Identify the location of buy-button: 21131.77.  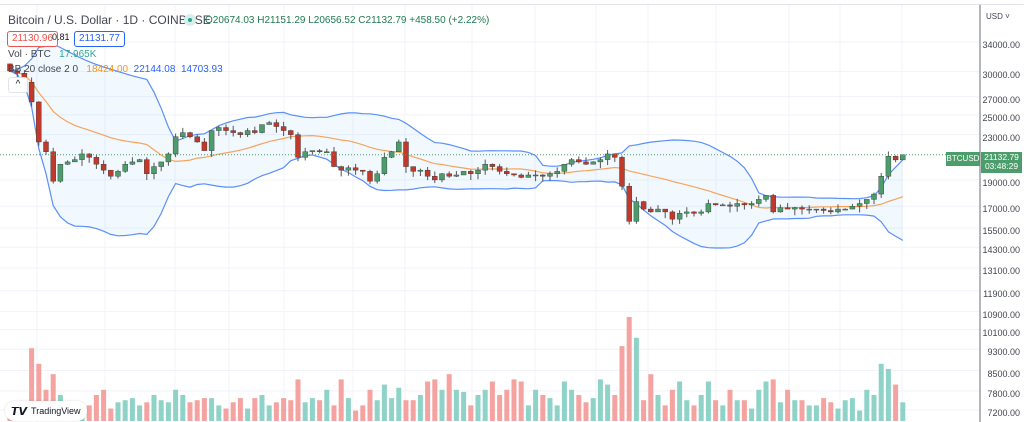
(99, 39).